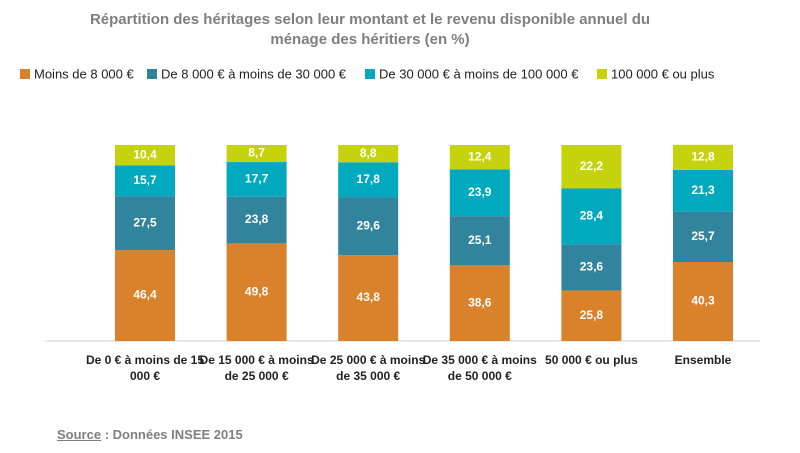 The width and height of the screenshot is (800, 453). What do you see at coordinates (145, 368) in the screenshot?
I see `x-tick-label: De 0 € à moins de 15 000 €` at bounding box center [145, 368].